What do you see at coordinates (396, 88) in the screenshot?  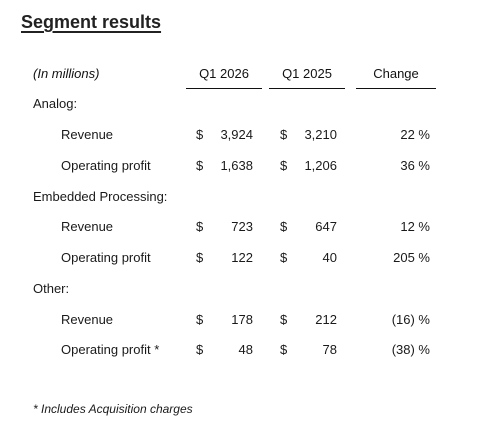 I see `header-rule-change` at bounding box center [396, 88].